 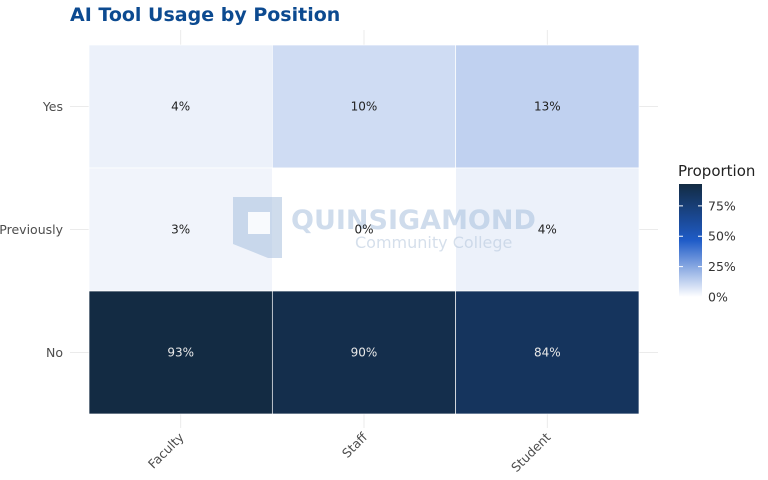 What do you see at coordinates (413, 220) in the screenshot?
I see `watermark-name: QUINSIGAMOND` at bounding box center [413, 220].